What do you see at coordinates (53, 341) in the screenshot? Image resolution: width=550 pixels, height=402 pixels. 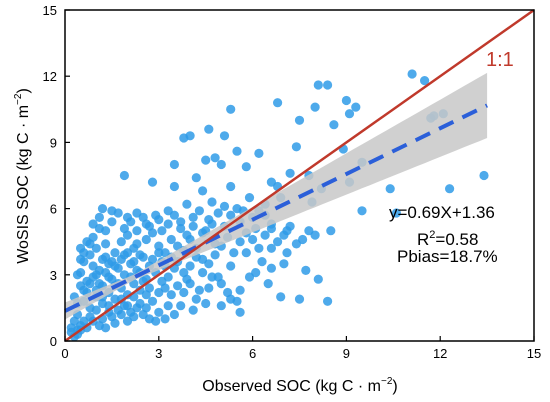 I see `y-tick-label: 0` at bounding box center [53, 341].